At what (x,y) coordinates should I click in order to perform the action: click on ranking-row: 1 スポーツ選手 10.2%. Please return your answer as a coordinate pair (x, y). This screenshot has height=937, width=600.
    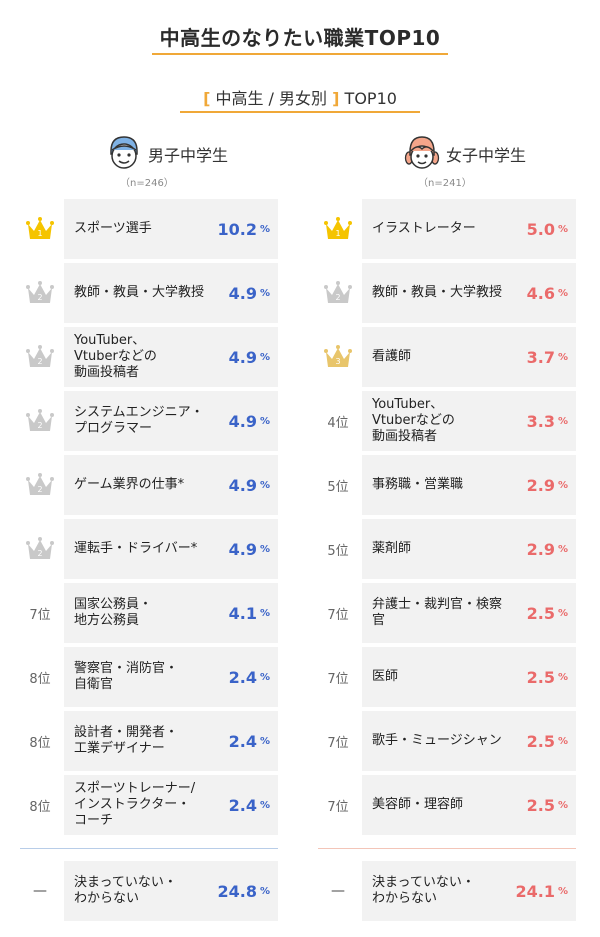
    Looking at the image, I should click on (149, 229).